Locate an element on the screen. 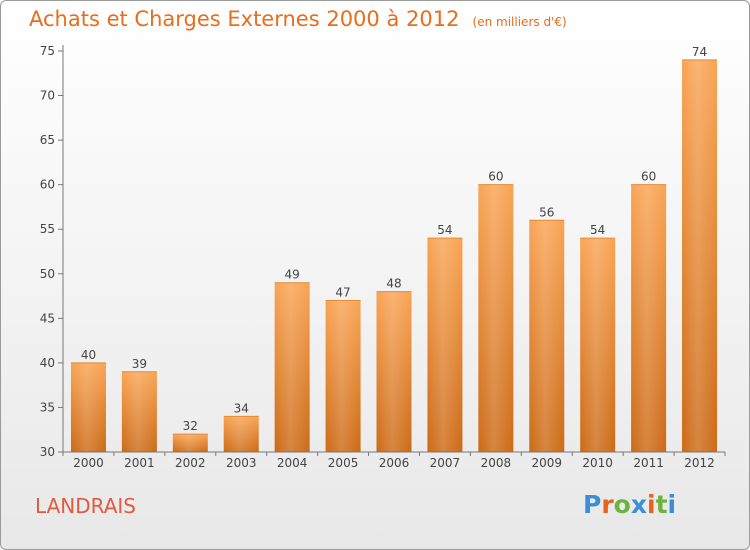 The image size is (750, 550). commune-name: LANDRAIS is located at coordinates (86, 506).